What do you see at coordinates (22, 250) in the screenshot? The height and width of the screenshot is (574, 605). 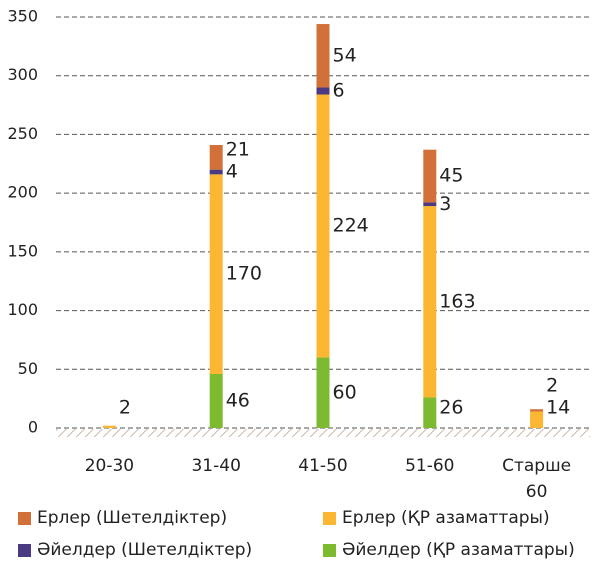 I see `y-tick-label: 150` at bounding box center [22, 250].